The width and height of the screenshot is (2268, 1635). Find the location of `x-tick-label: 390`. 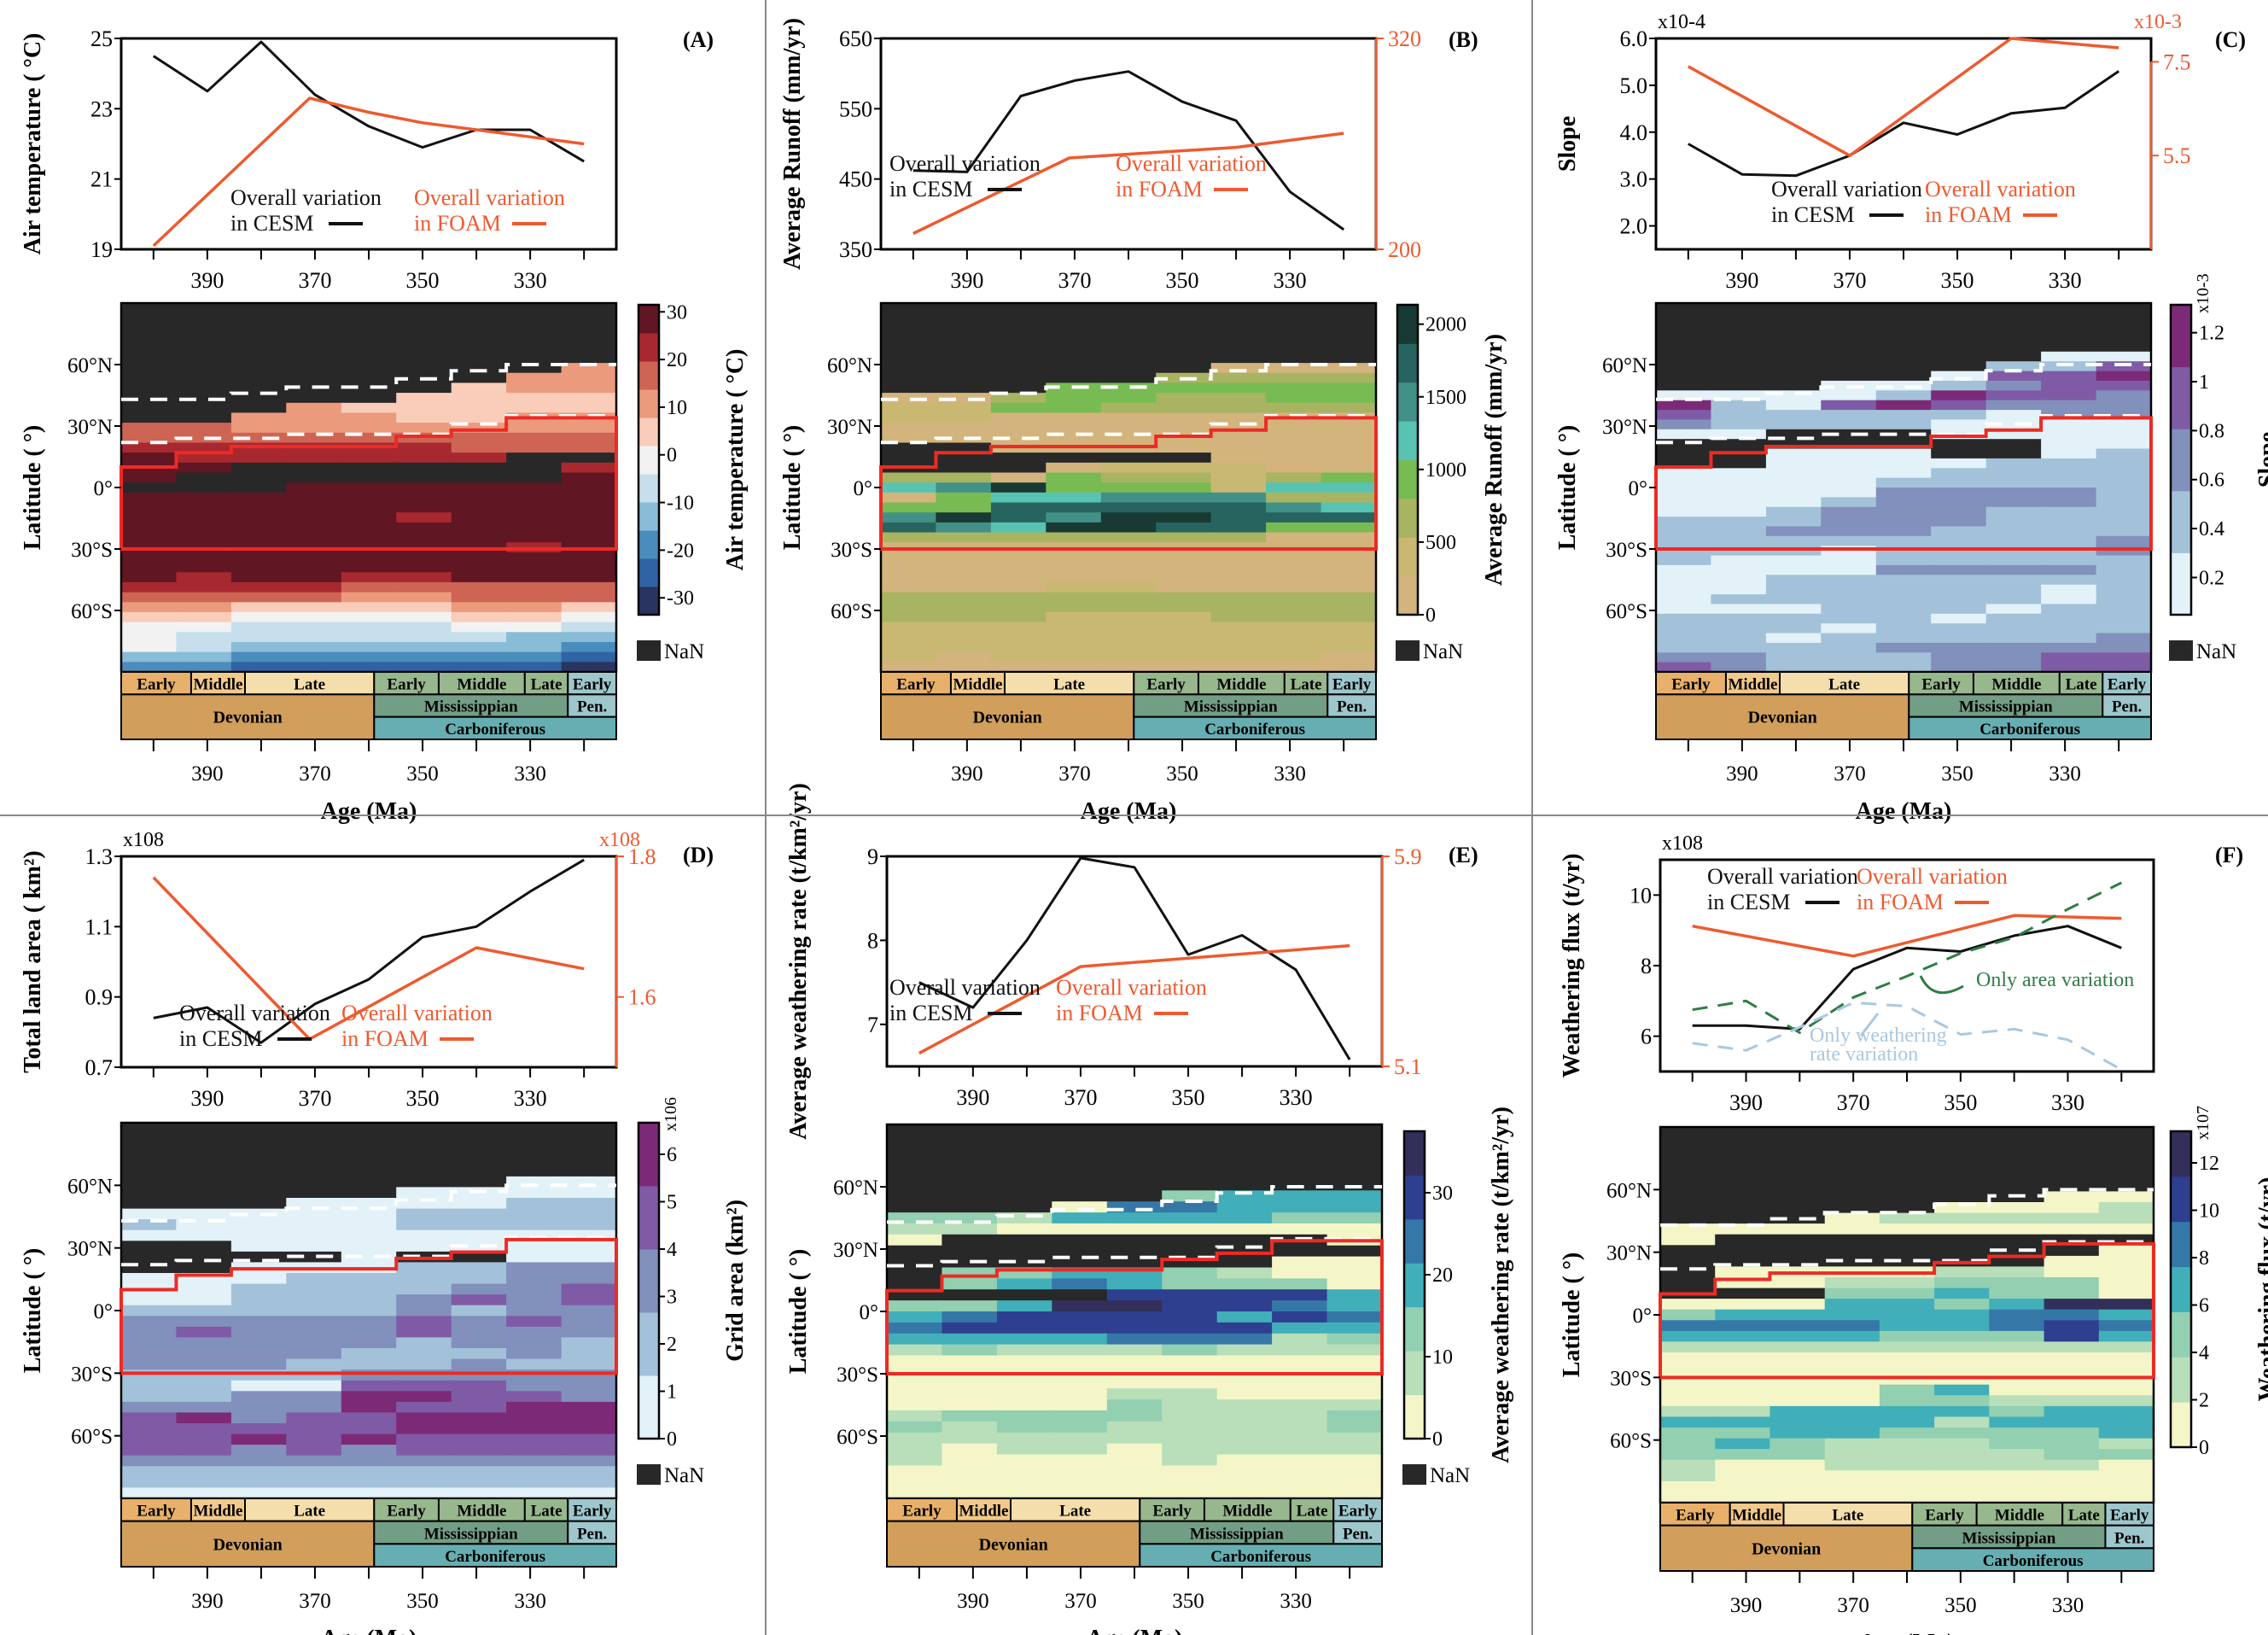

x-tick-label: 390 is located at coordinates (1741, 280).